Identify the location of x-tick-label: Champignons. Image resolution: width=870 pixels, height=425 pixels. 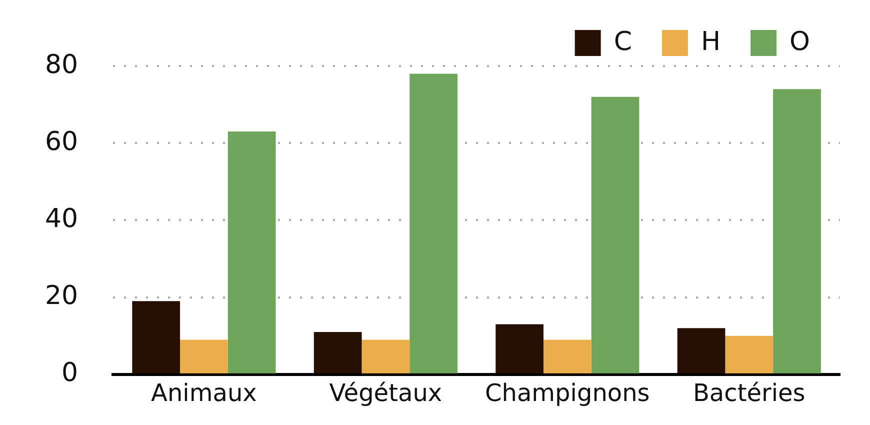
(567, 393).